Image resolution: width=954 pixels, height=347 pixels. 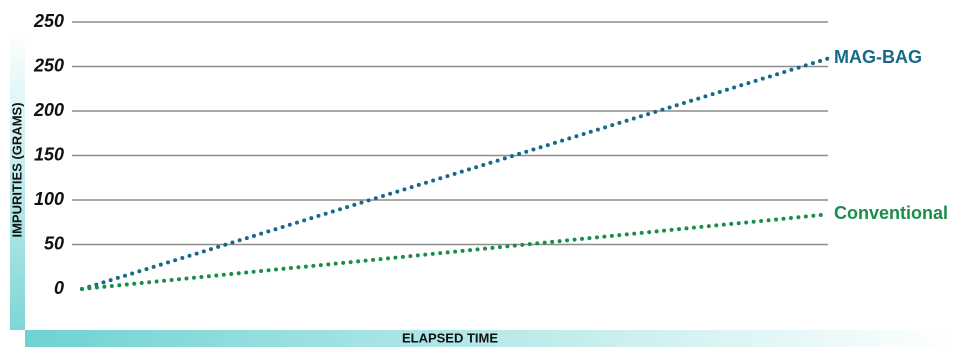 I want to click on y-tick-label: 100, so click(x=49, y=199).